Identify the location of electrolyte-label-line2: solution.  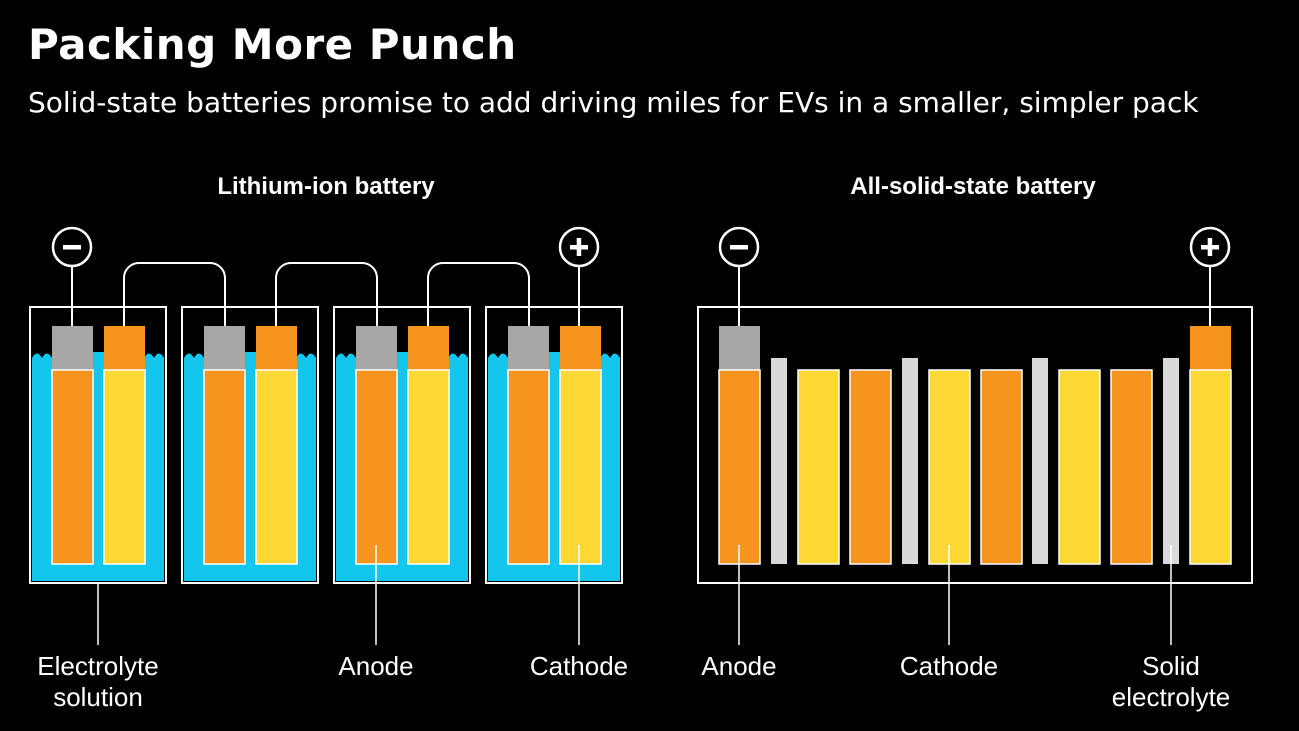
(98, 697).